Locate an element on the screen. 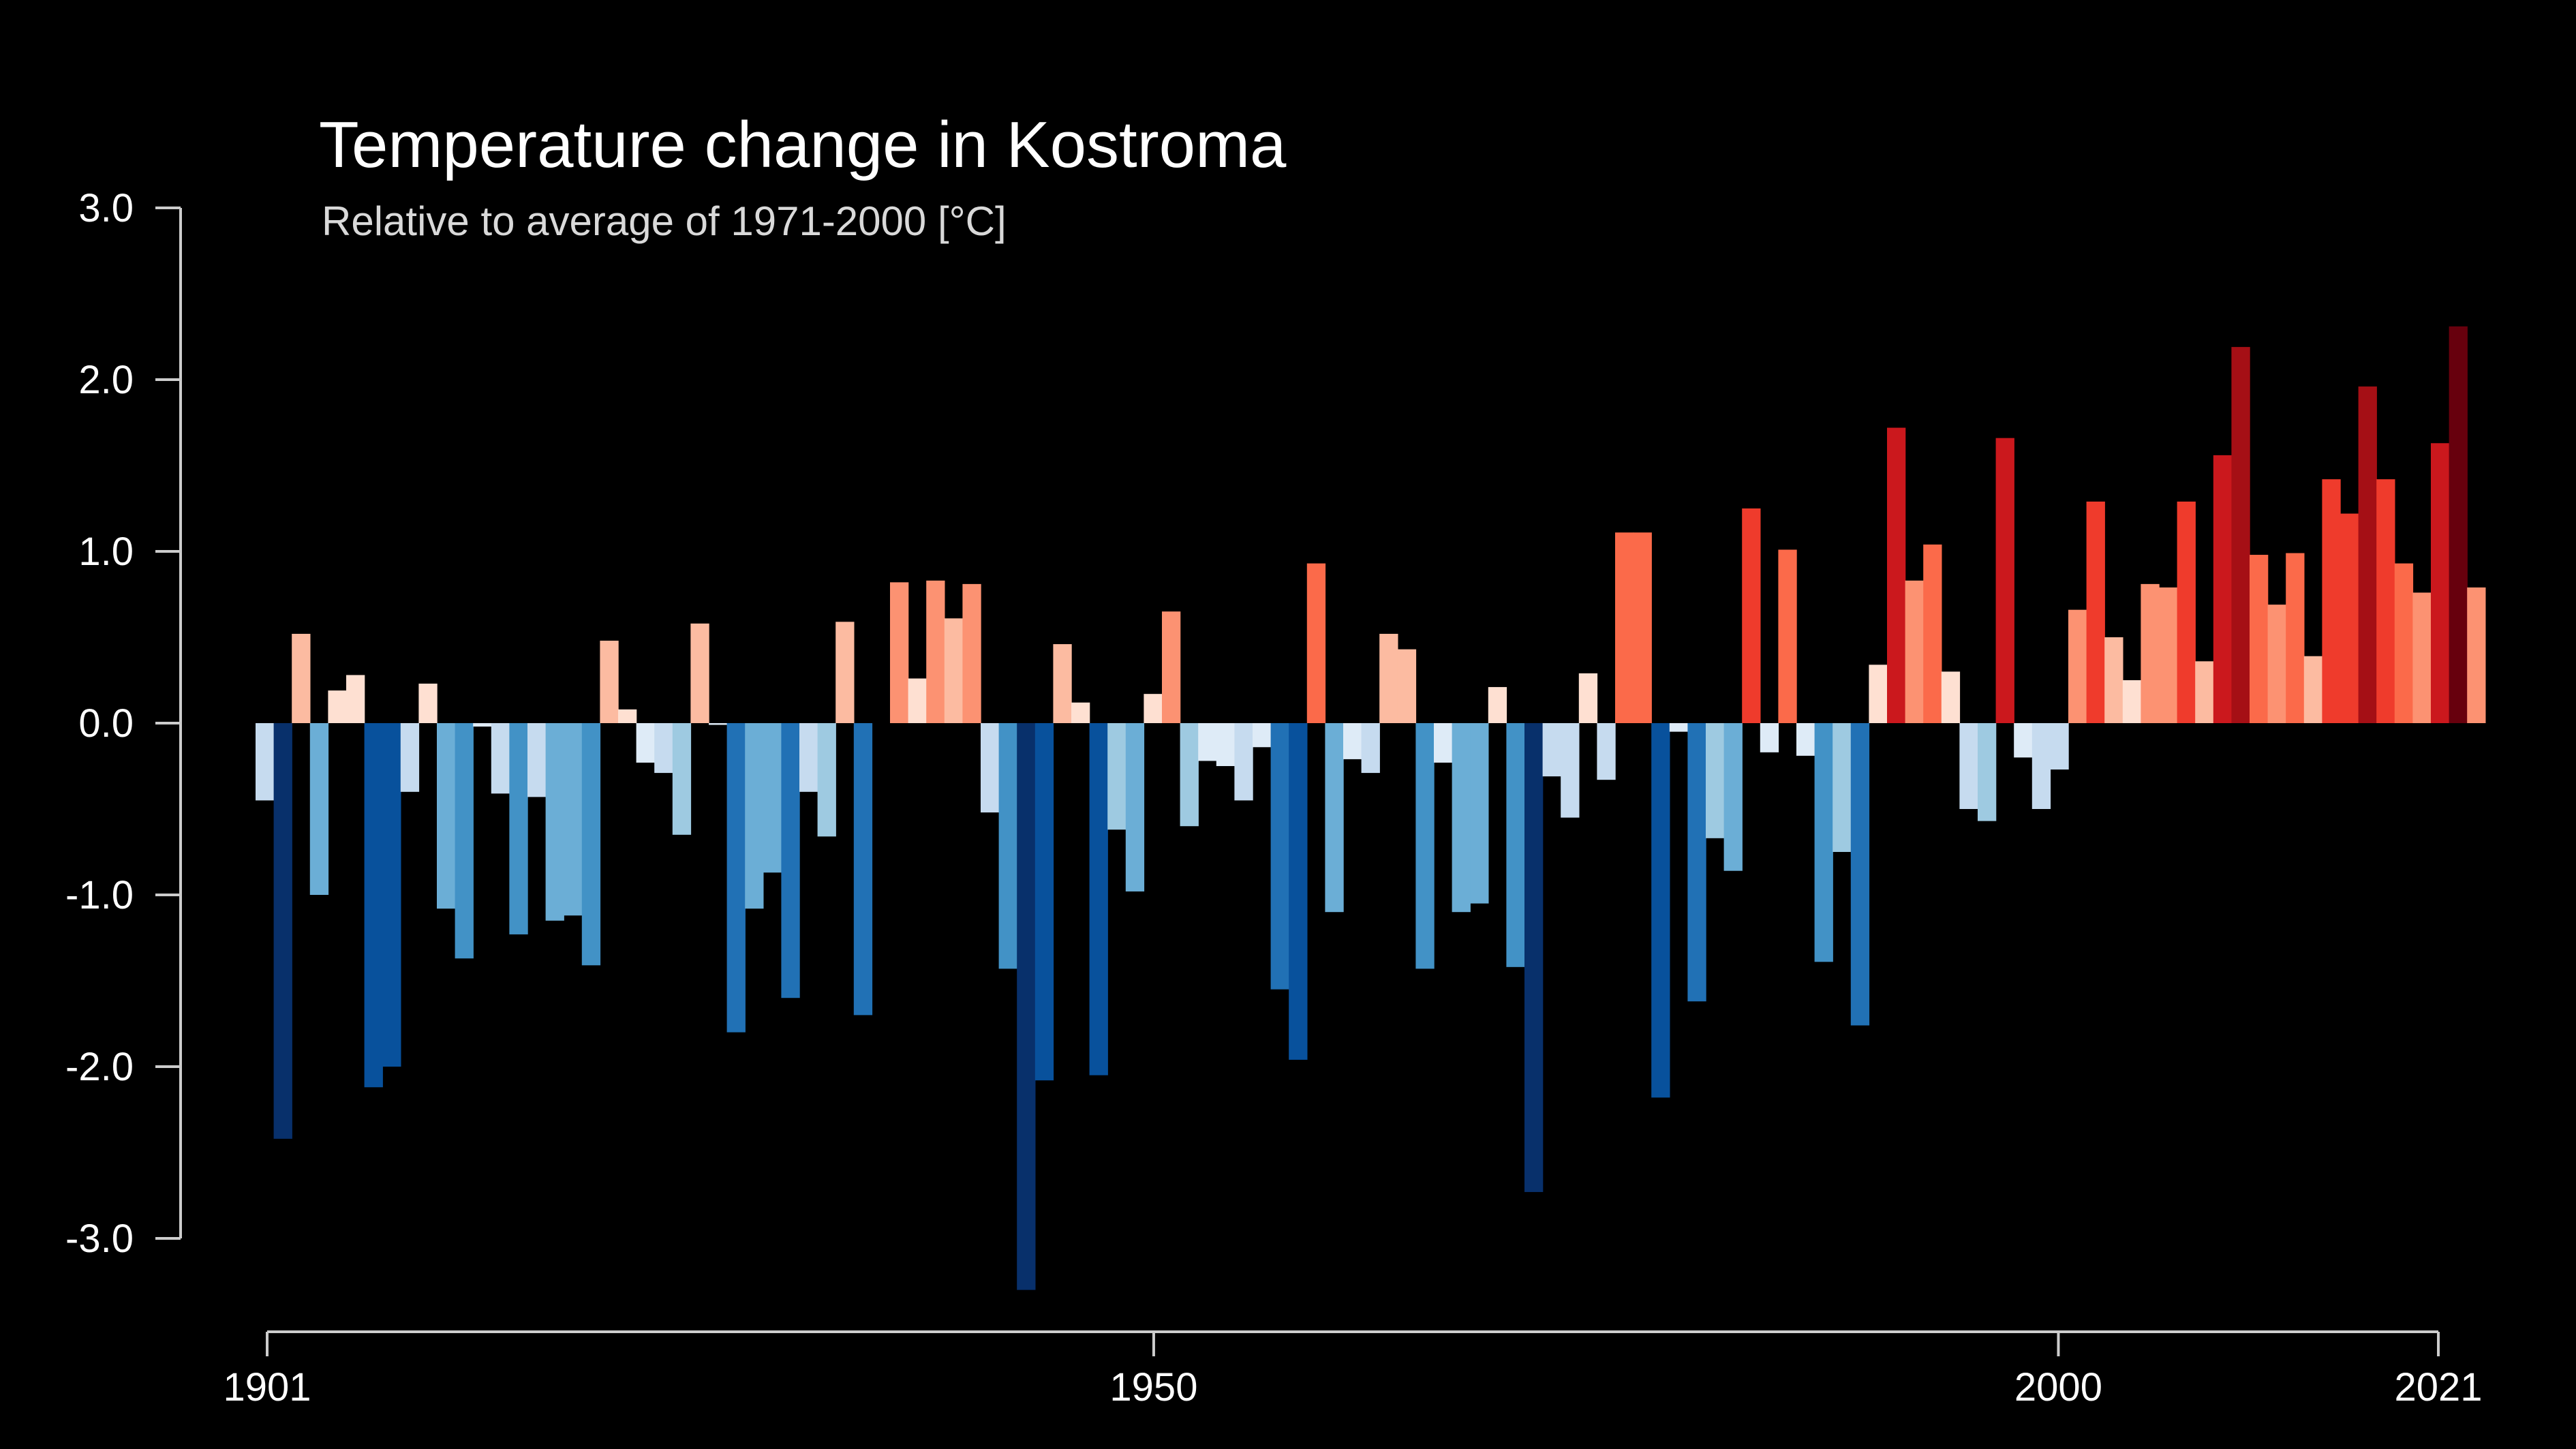  bar-1946 is located at coordinates (1080, 713).